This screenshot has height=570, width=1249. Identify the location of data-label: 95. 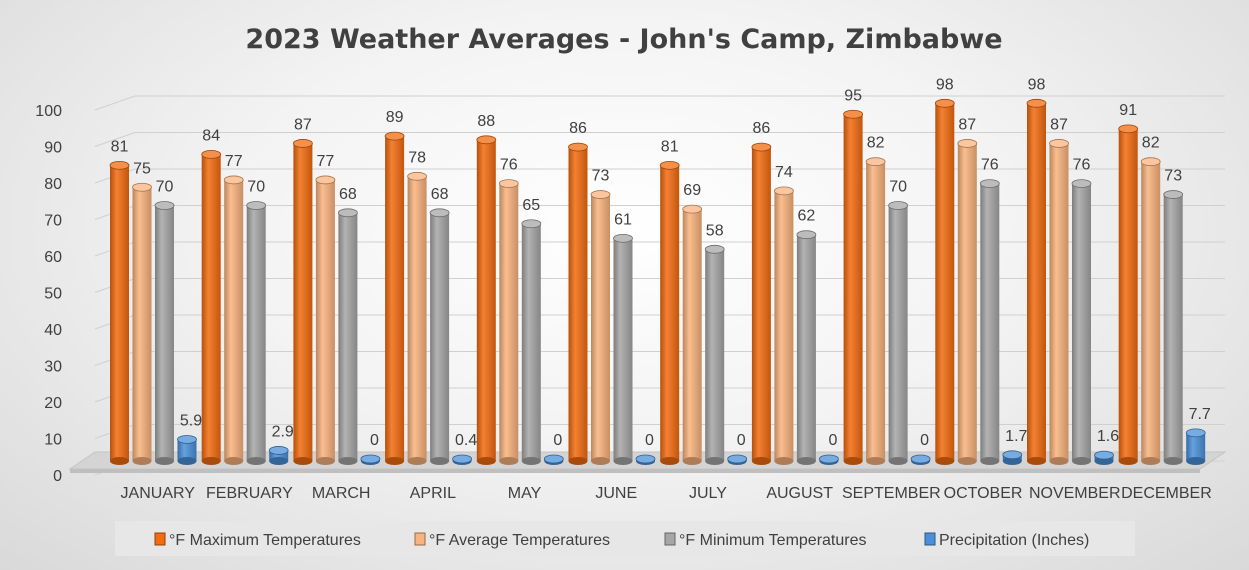
(853, 95).